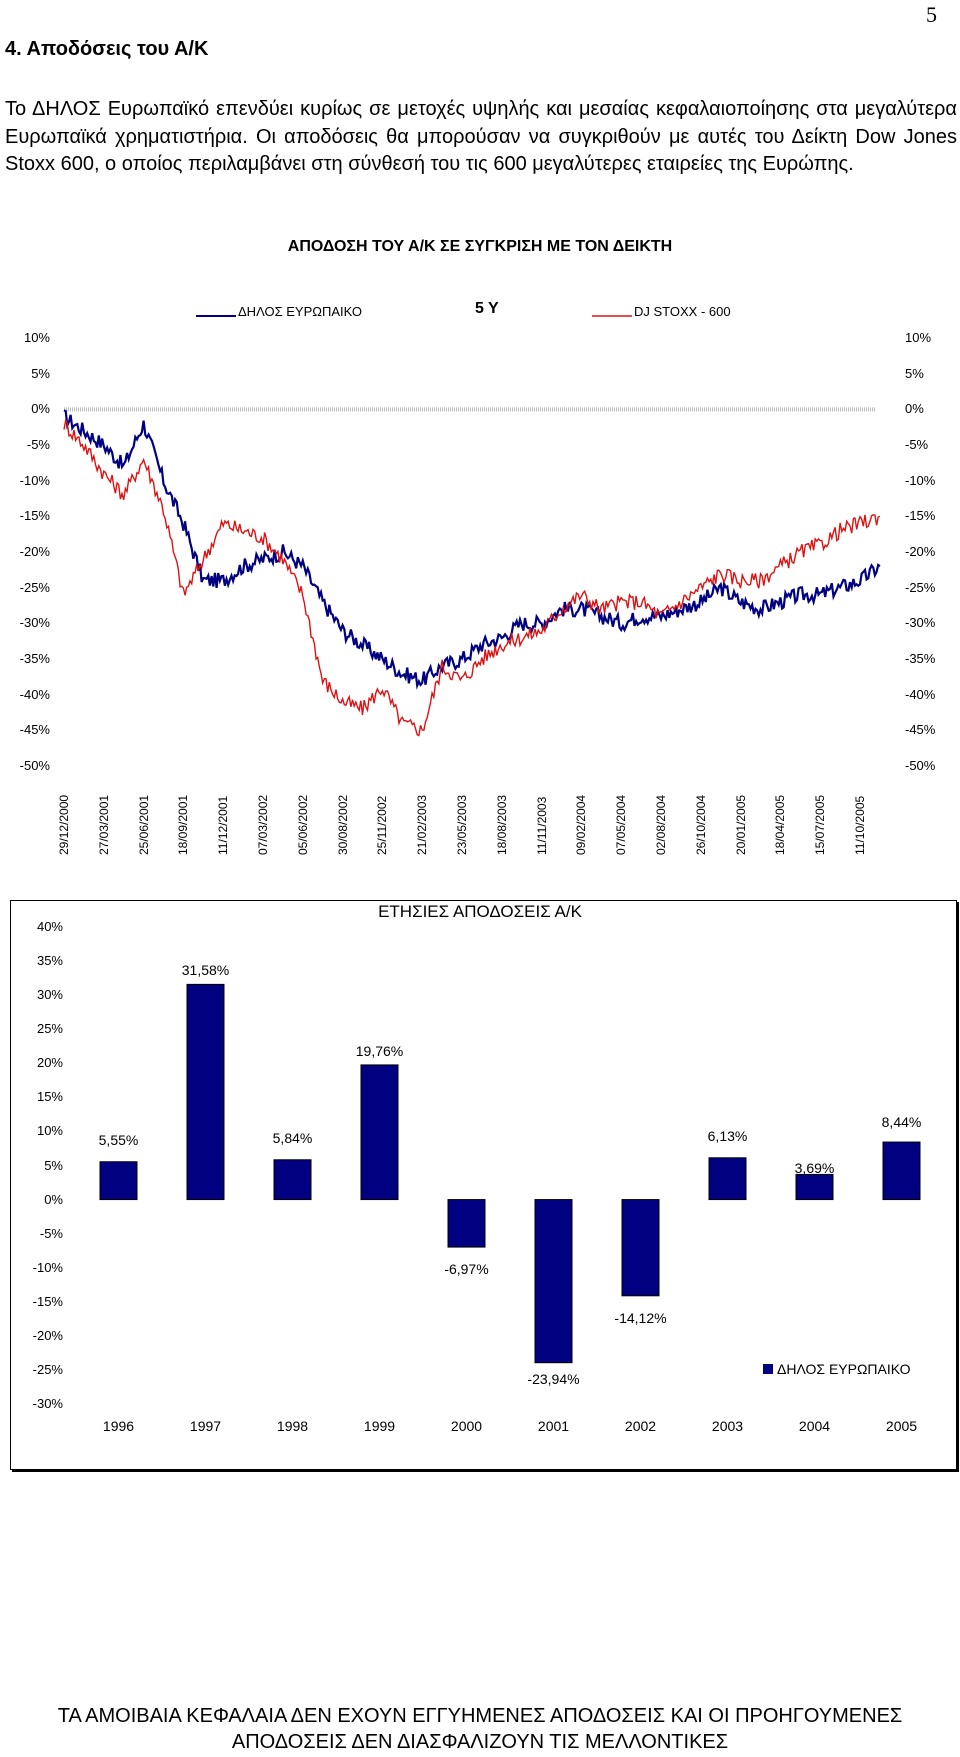 The height and width of the screenshot is (1757, 960). I want to click on bar-y-tick-label: -10%, so click(47, 1267).